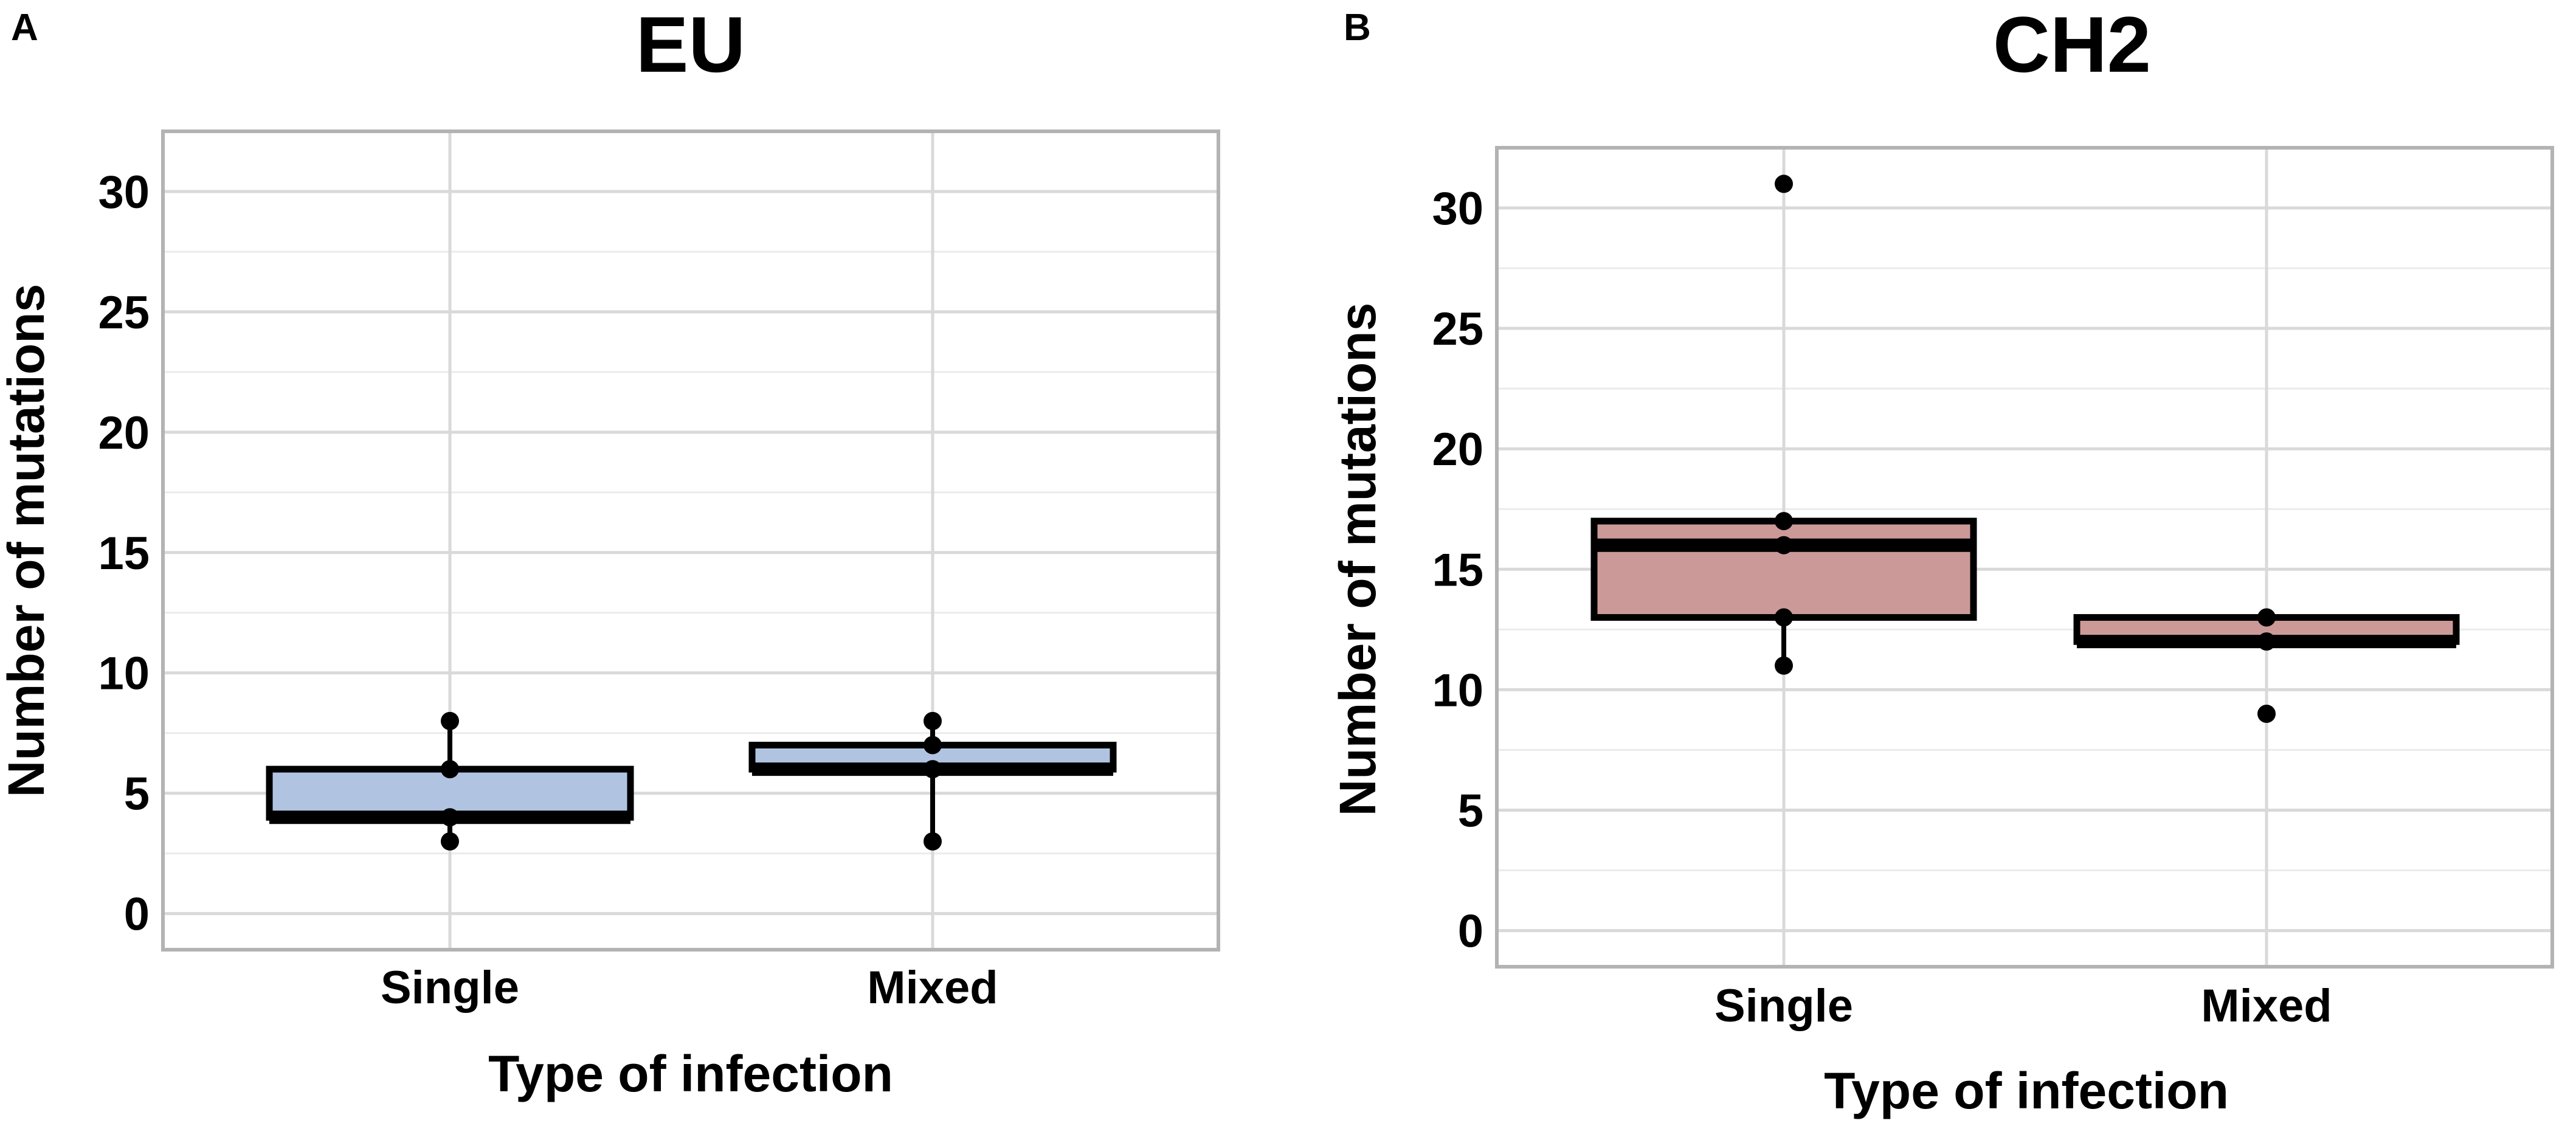 This screenshot has width=2576, height=1140. What do you see at coordinates (691, 44) in the screenshot?
I see `chart-title: EU` at bounding box center [691, 44].